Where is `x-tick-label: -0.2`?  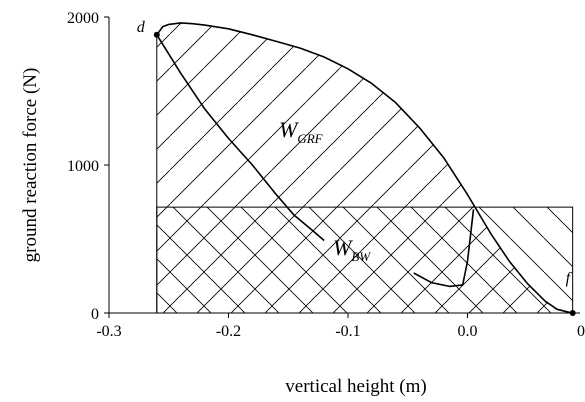
x-tick-label: -0.2 is located at coordinates (228, 331).